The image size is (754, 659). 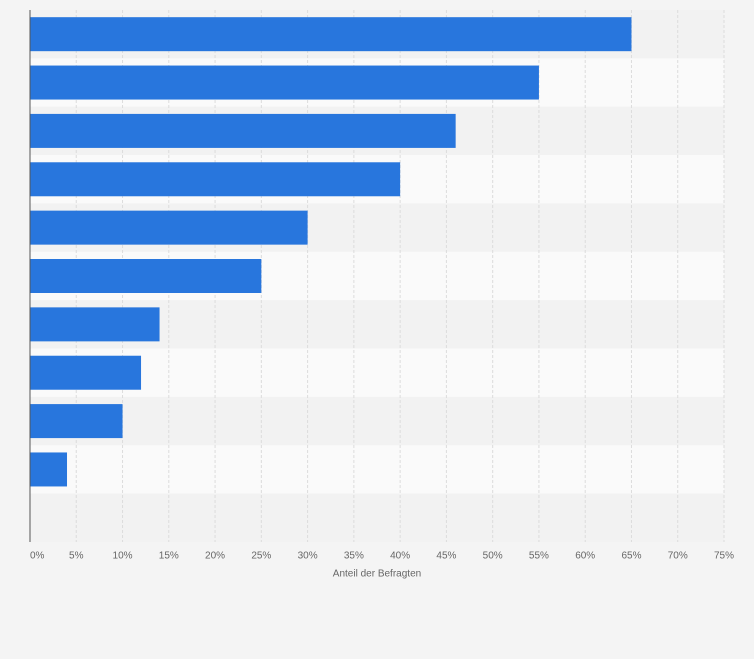 What do you see at coordinates (169, 556) in the screenshot?
I see `x-tick-label: 15%` at bounding box center [169, 556].